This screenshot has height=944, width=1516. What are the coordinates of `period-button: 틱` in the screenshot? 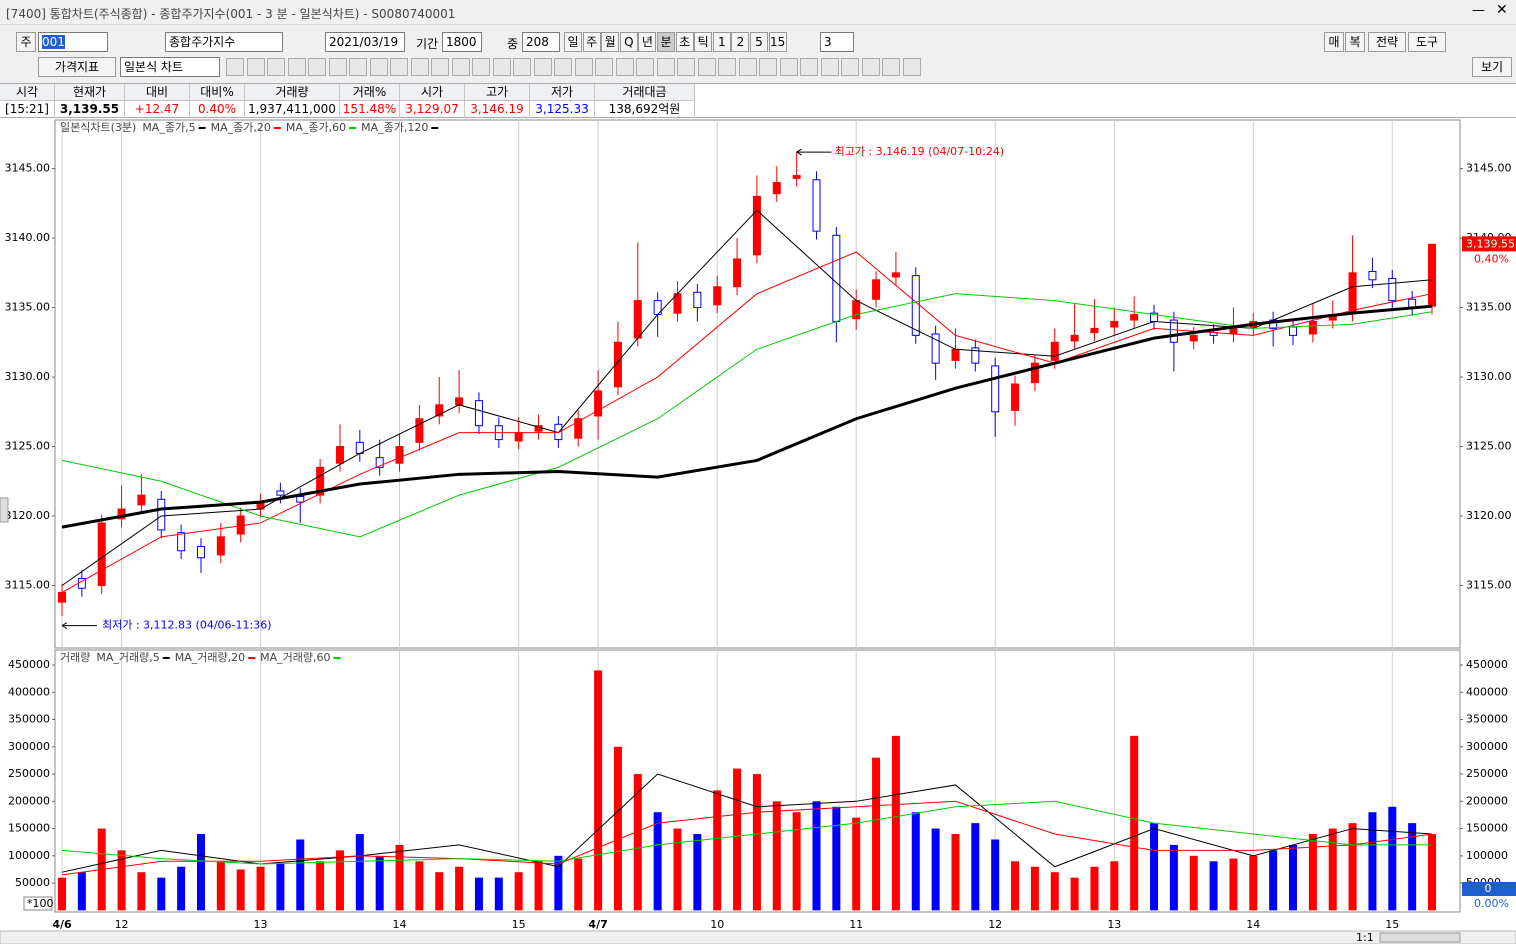 It's located at (703, 42).